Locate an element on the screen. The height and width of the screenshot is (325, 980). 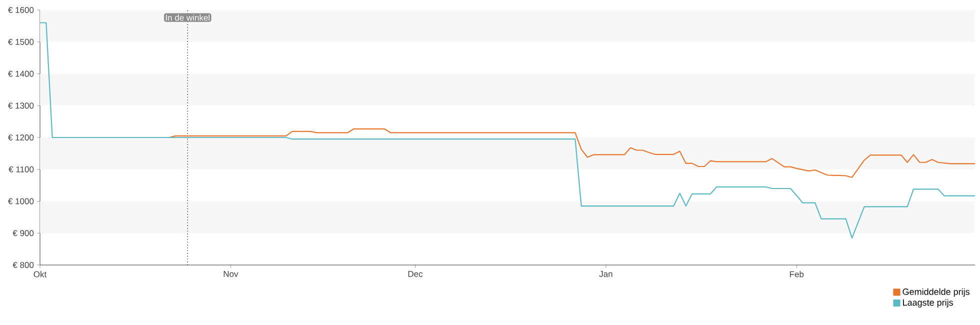
x-tick-label: Jan is located at coordinates (605, 274).